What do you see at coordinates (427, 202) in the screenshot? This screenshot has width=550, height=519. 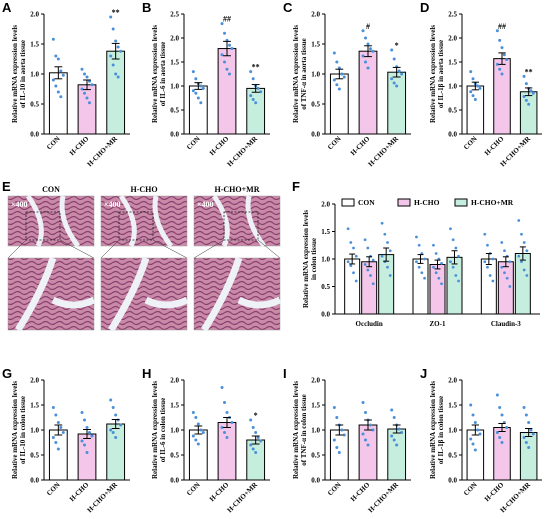 I see `legend-label: H-CHO` at bounding box center [427, 202].